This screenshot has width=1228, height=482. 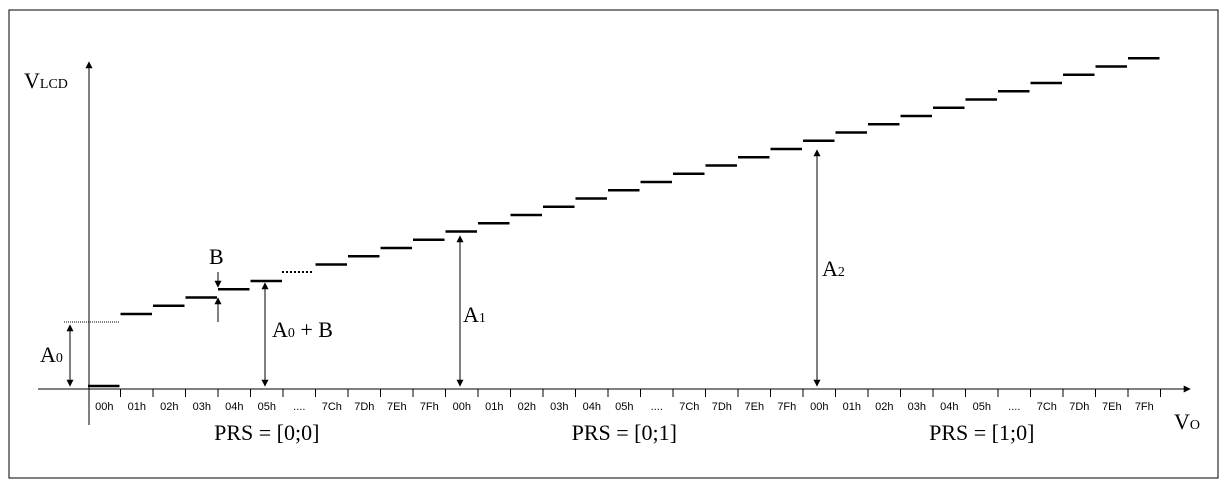 What do you see at coordinates (216, 256) in the screenshot?
I see `b-label: B` at bounding box center [216, 256].